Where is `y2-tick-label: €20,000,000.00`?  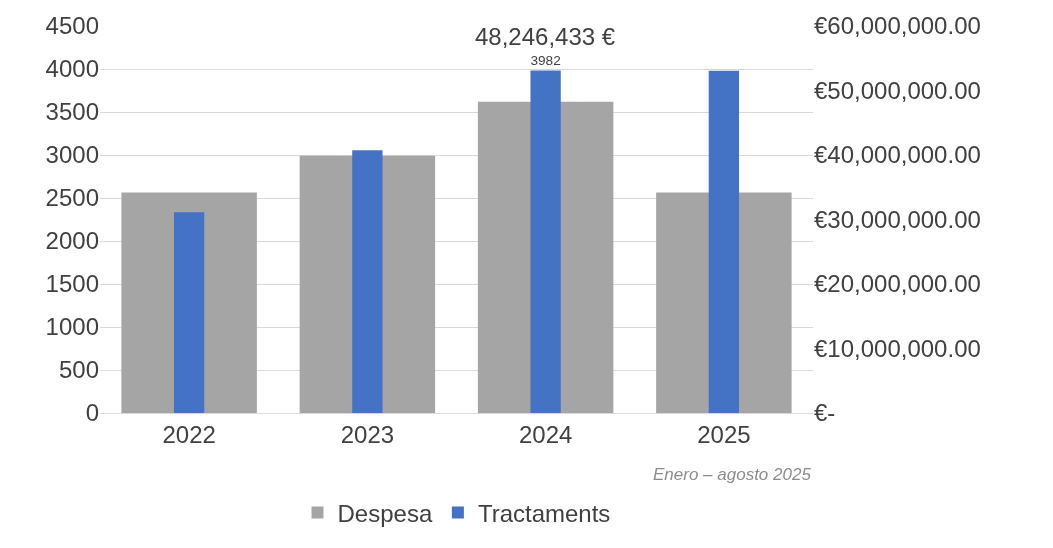 y2-tick-label: €20,000,000.00 is located at coordinates (897, 284).